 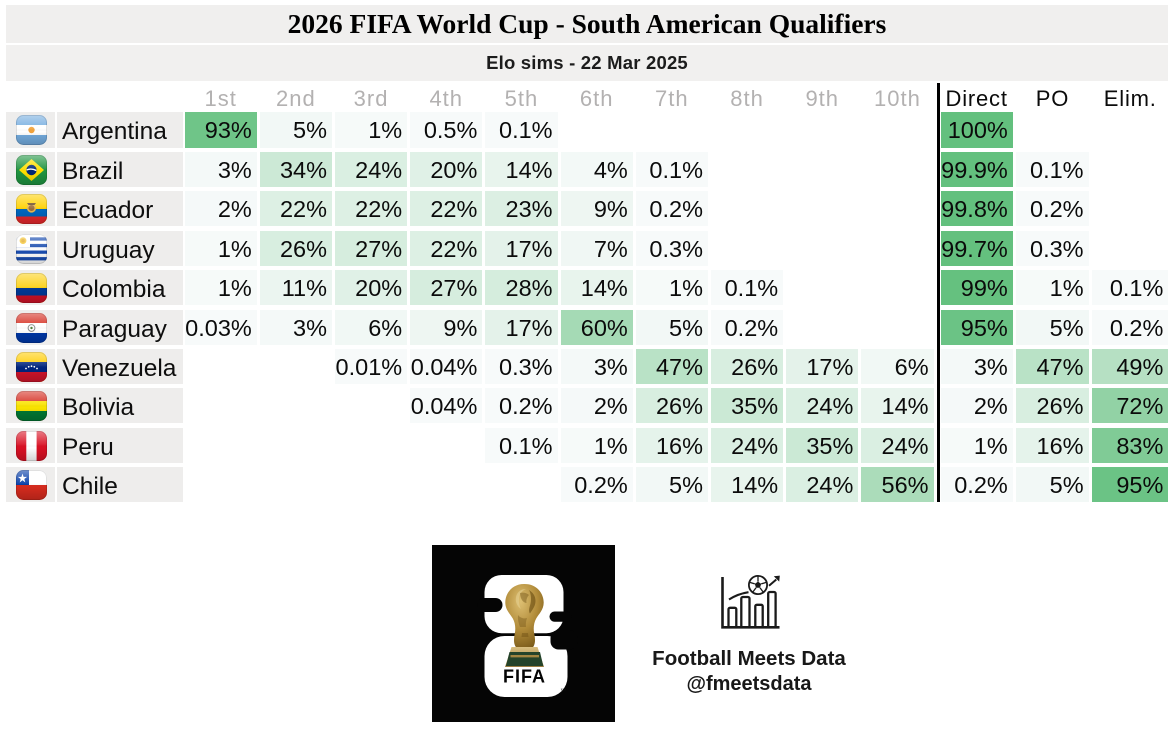 What do you see at coordinates (564, 692) in the screenshot?
I see `svg-text: ™` at bounding box center [564, 692].